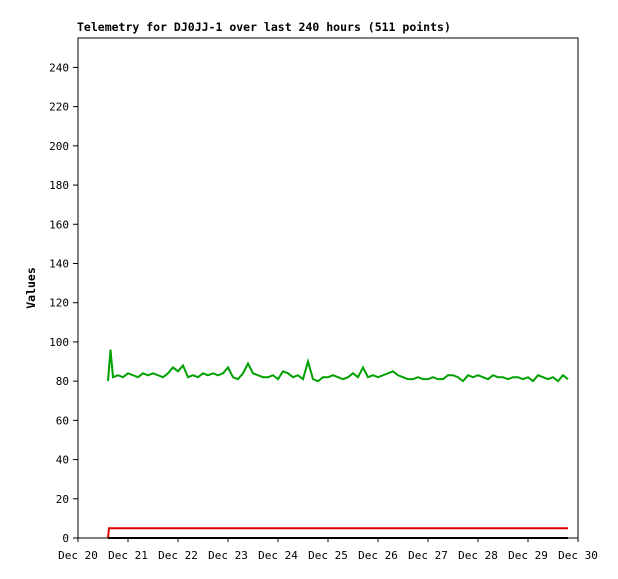  I want to click on y-tick-label: 200, so click(59, 146).